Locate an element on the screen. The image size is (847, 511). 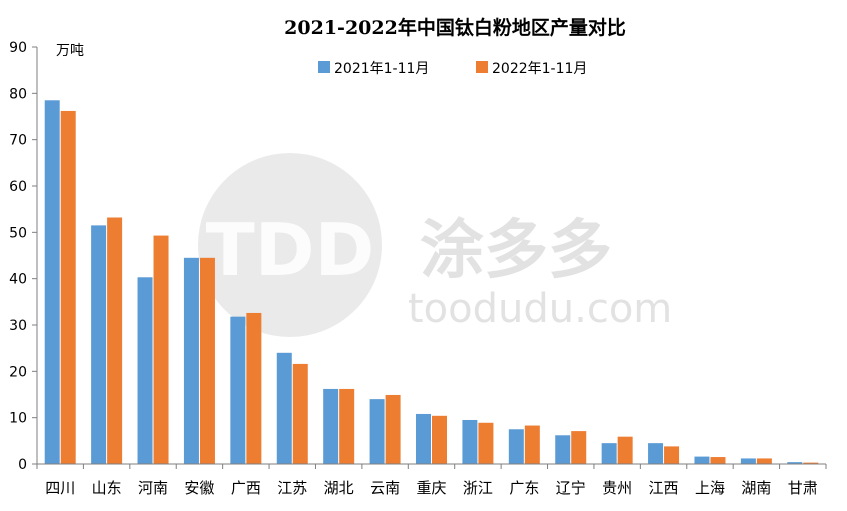
x-axis: 四川 山东 河南 安徽 广西 江苏 湖北 云南 重庆 浙江 广东 辽宁 贵州 江西 上海 湖南 甘肃 is located at coordinates (431, 480).